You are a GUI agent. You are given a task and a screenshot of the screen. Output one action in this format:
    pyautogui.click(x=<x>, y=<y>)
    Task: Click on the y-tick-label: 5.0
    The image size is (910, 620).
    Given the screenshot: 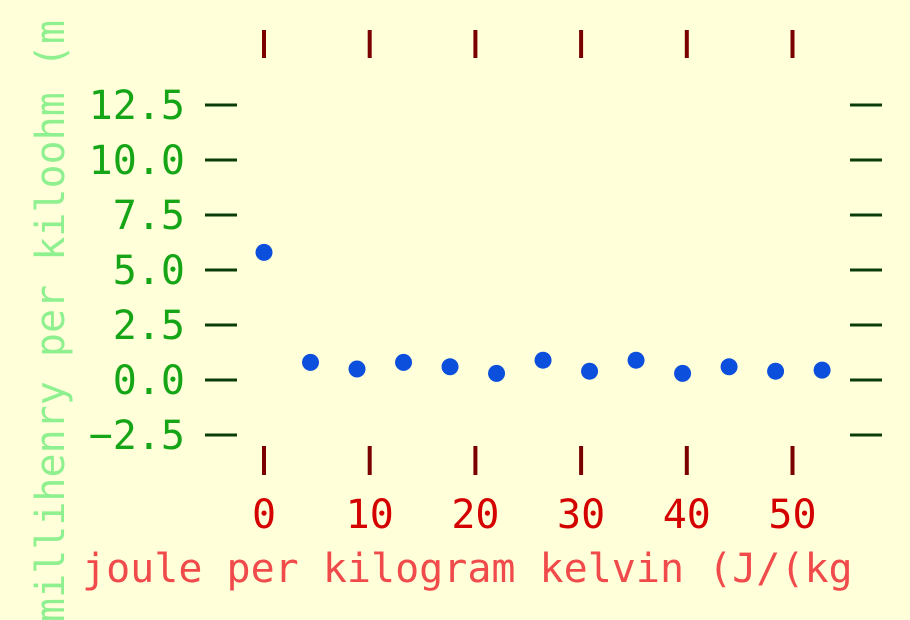 What is the action you would take?
    pyautogui.click(x=149, y=271)
    